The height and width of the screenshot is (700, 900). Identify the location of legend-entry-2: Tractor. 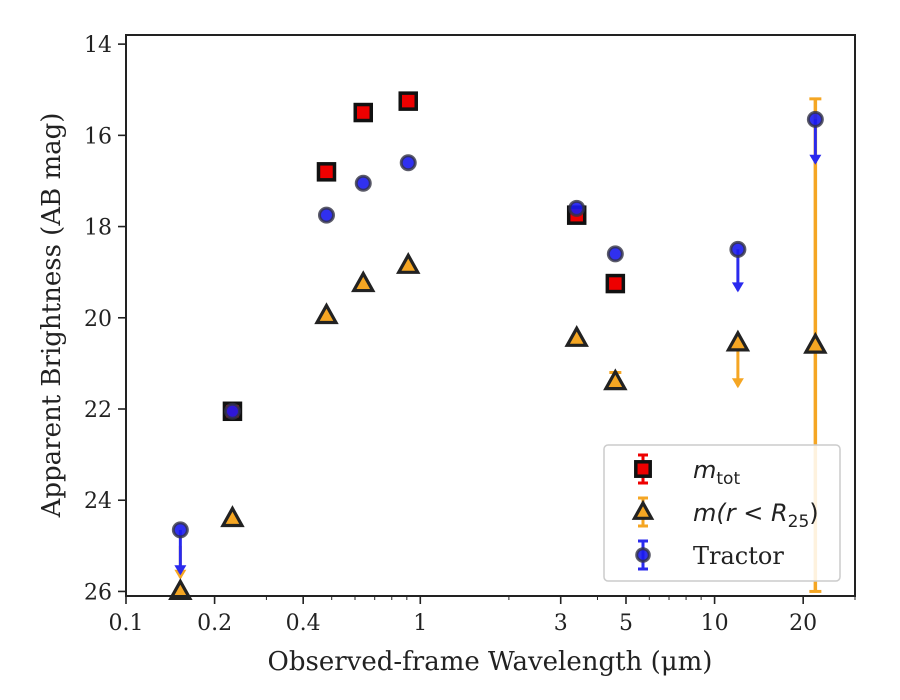
(709, 555).